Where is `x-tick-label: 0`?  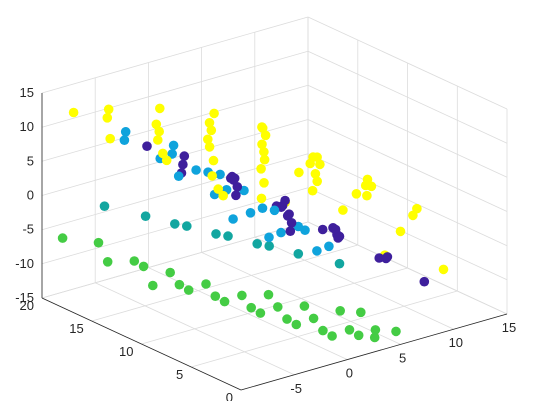 x-tick-label: 0 is located at coordinates (349, 373).